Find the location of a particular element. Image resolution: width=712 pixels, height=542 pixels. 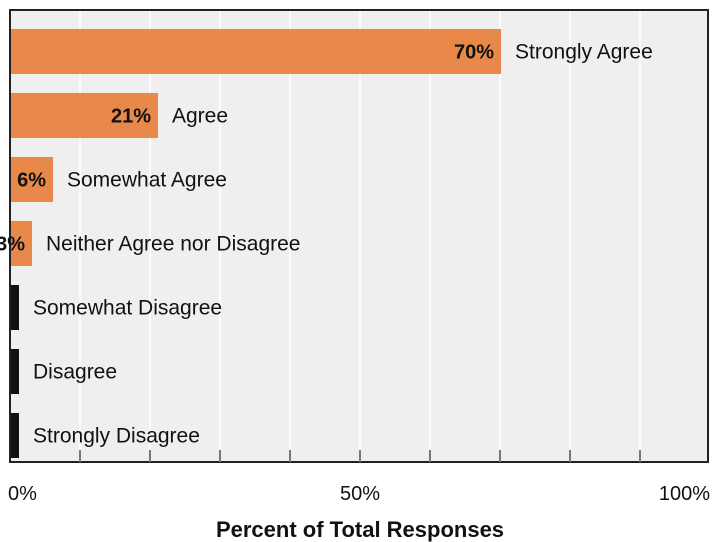

category-label: Somewhat Agree is located at coordinates (147, 180).